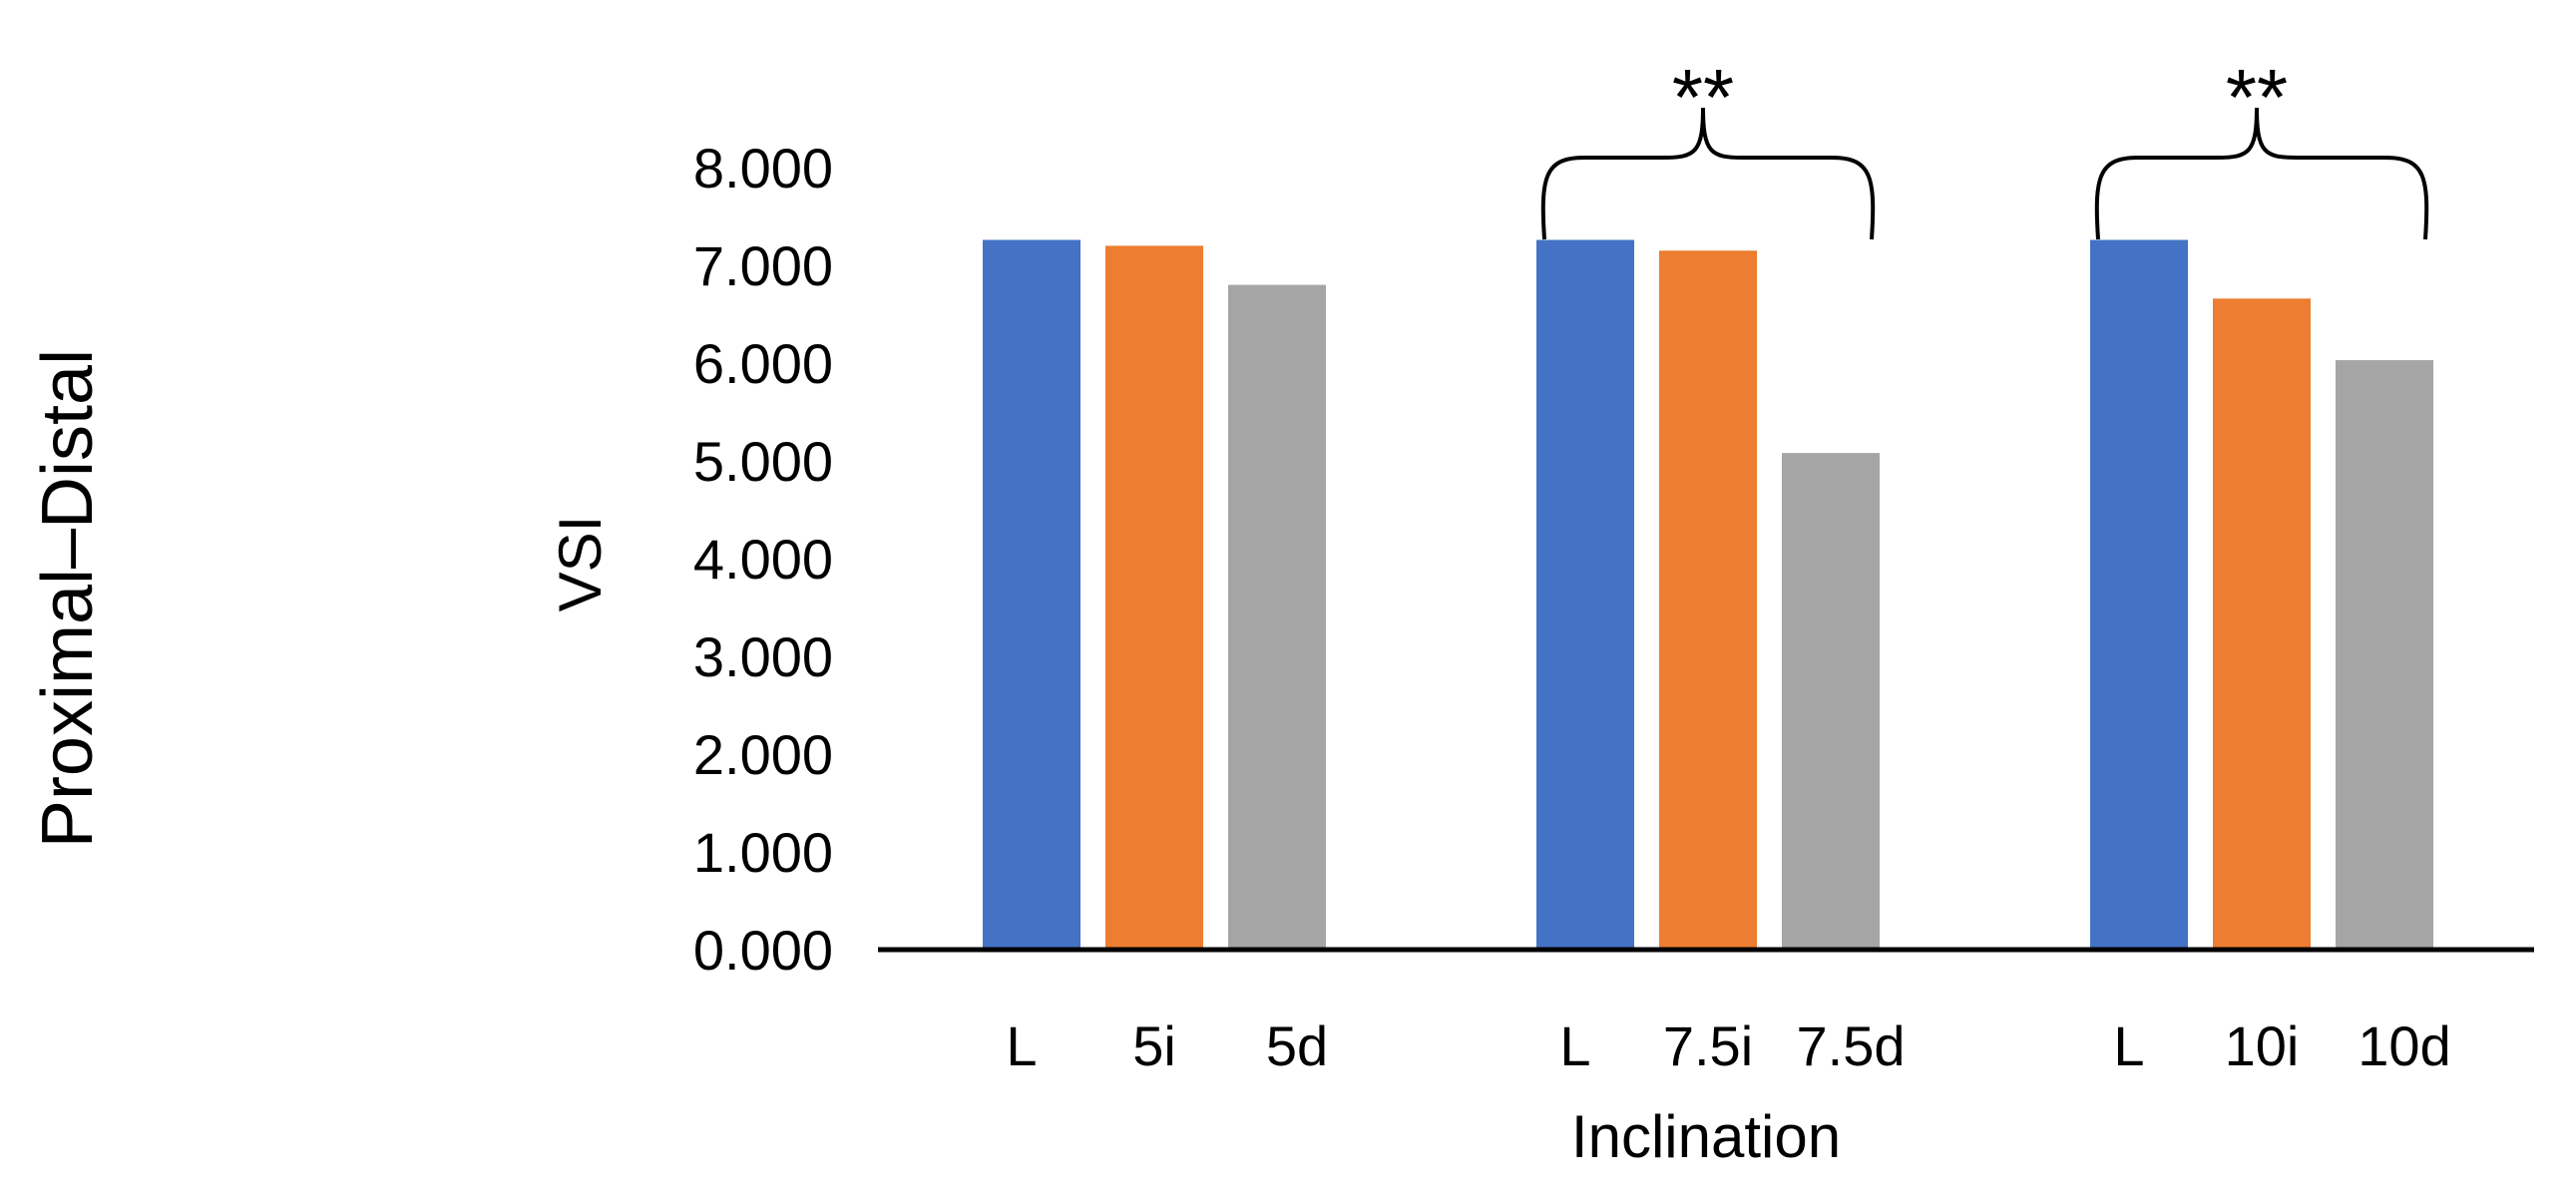 This screenshot has width=2576, height=1201. What do you see at coordinates (2139, 594) in the screenshot?
I see `bar-10-L` at bounding box center [2139, 594].